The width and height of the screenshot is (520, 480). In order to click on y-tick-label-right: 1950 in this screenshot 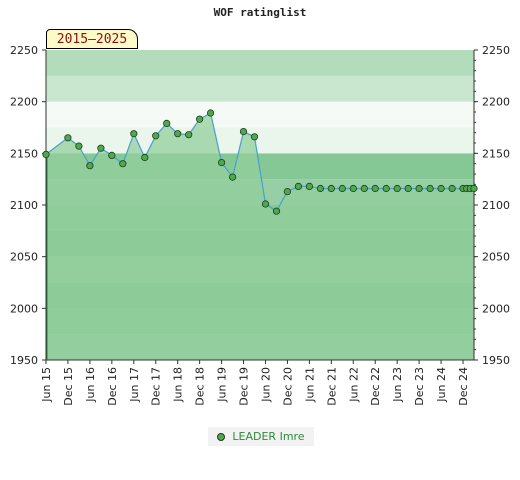, I will do `click(496, 360)`.